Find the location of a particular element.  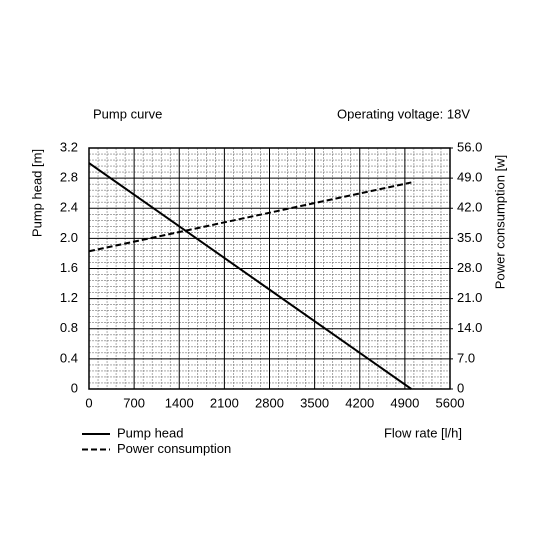

x-tick-label: 2800 is located at coordinates (269, 402).